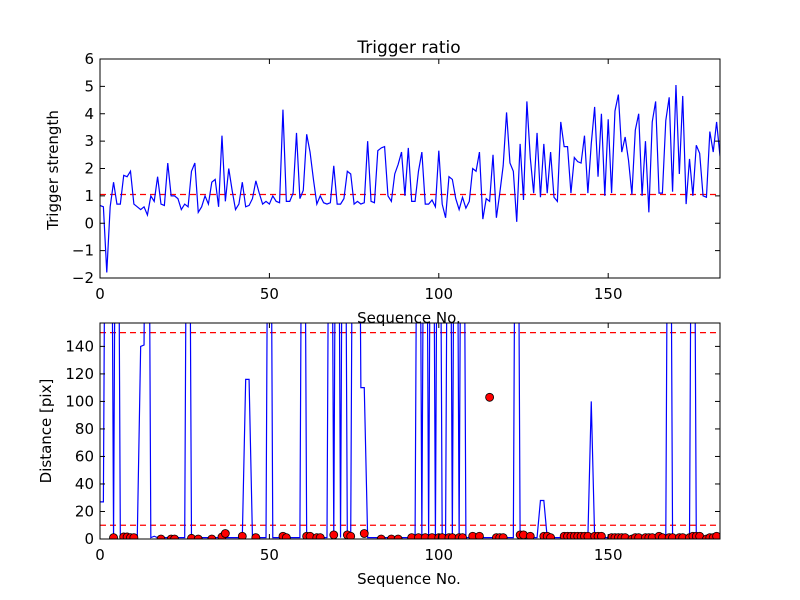  I want to click on top-chart-ytick-label: 0, so click(89, 223).